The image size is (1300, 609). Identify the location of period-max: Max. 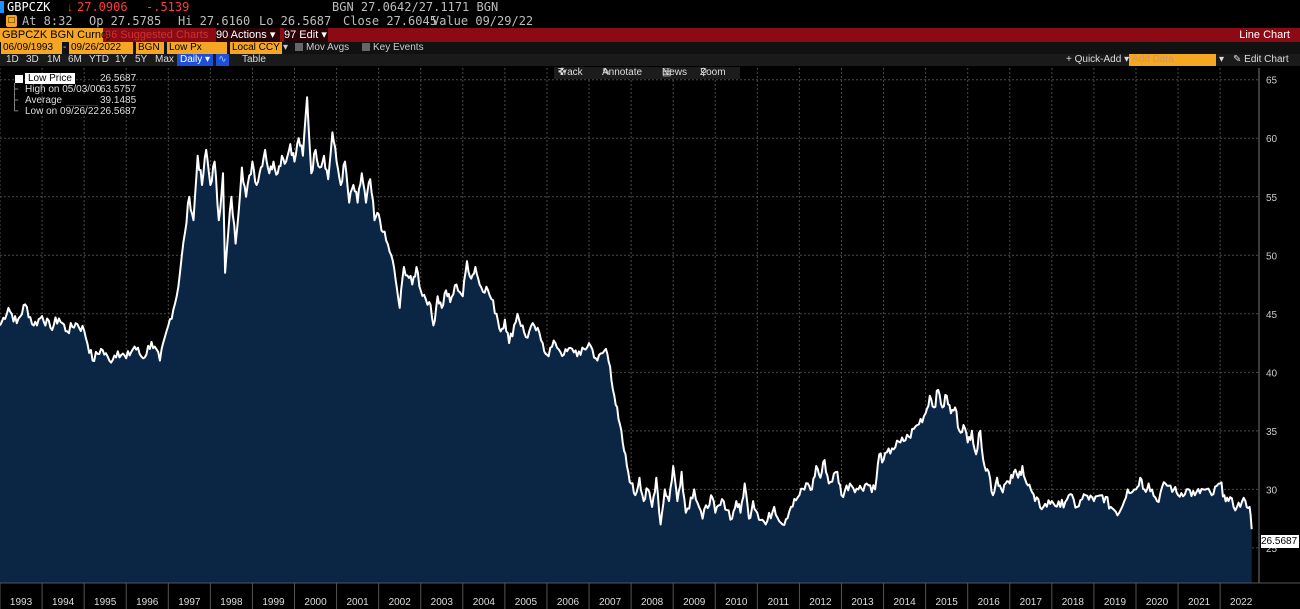
(164, 59).